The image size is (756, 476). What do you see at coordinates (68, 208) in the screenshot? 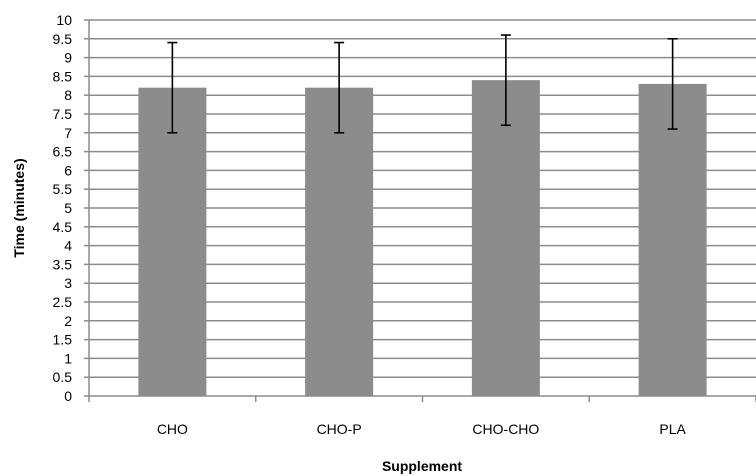
I see `y-tick-label: 5` at bounding box center [68, 208].